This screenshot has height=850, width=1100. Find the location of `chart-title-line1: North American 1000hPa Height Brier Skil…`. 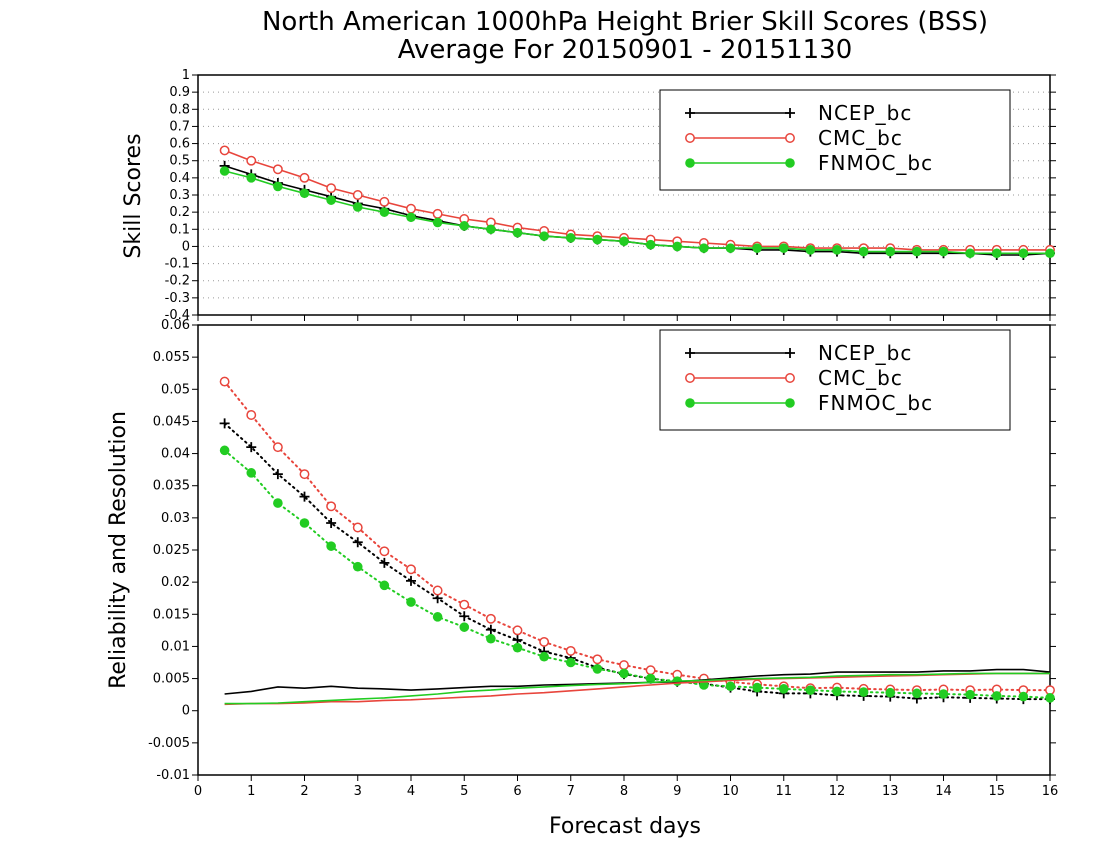

chart-title-line1: North American 1000hPa Height Brier Skil… is located at coordinates (625, 22).